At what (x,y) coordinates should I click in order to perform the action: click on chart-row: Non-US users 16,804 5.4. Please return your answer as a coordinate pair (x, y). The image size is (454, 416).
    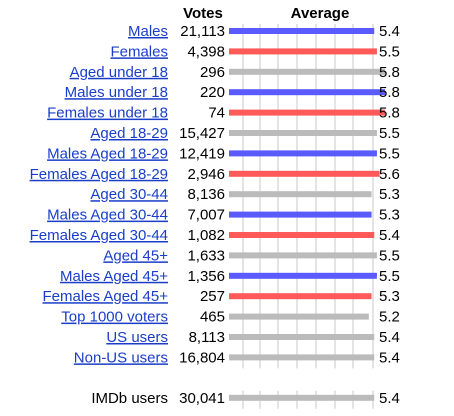
    Looking at the image, I should click on (237, 357).